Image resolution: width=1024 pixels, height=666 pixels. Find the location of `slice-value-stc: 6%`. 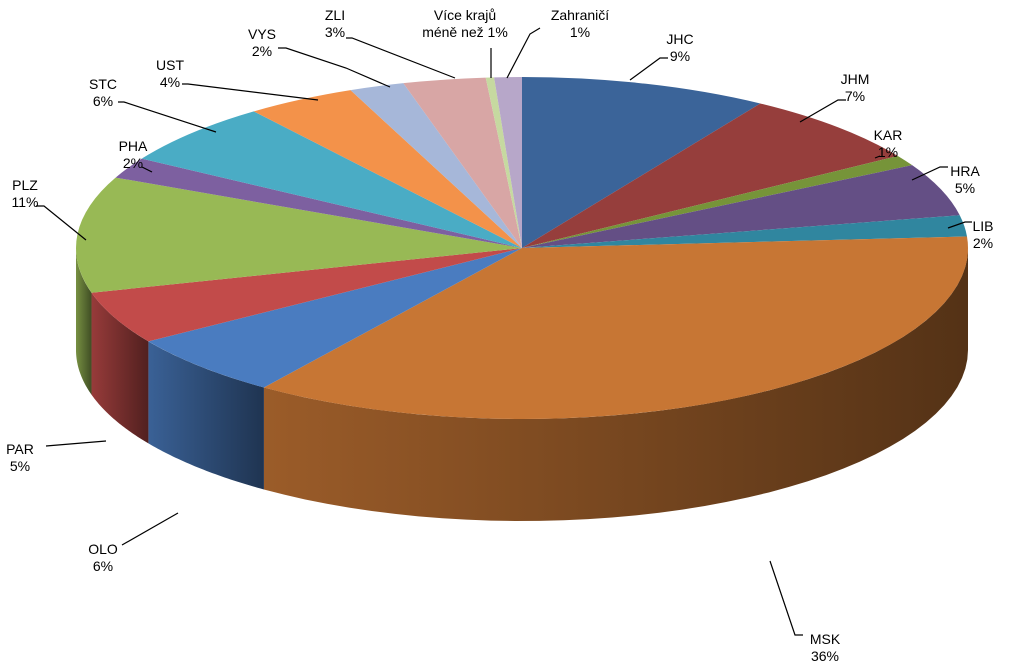

slice-value-stc: 6% is located at coordinates (103, 101).